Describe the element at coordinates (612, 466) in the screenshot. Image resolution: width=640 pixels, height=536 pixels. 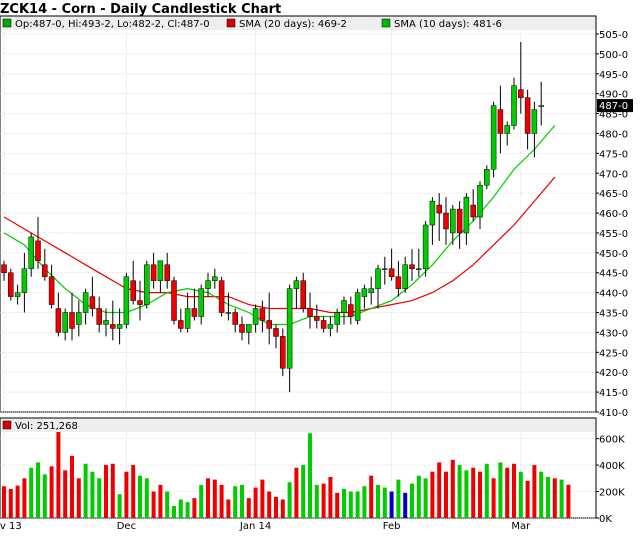
I see `volume-tick-label: 400K` at that location.